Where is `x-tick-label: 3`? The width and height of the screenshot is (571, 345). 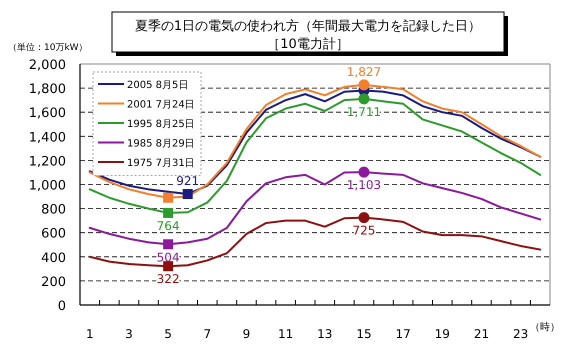 x-tick-label: 3 is located at coordinates (129, 334).